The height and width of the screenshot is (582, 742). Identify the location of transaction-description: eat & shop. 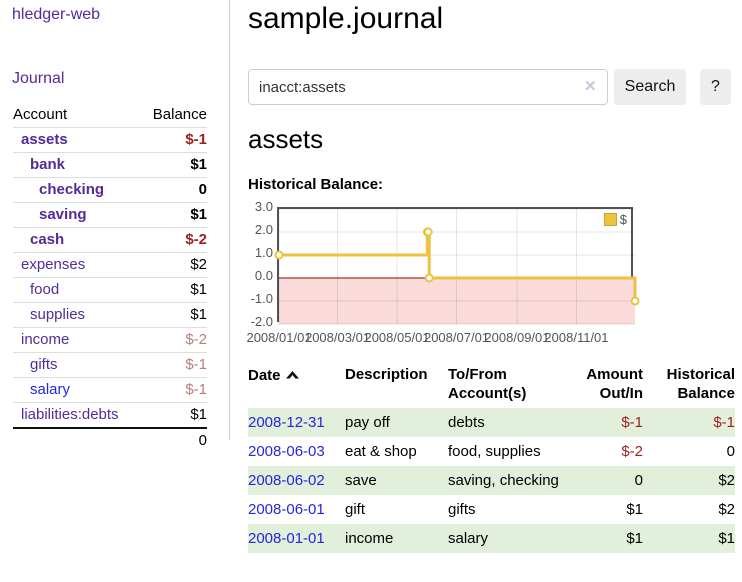
(381, 451).